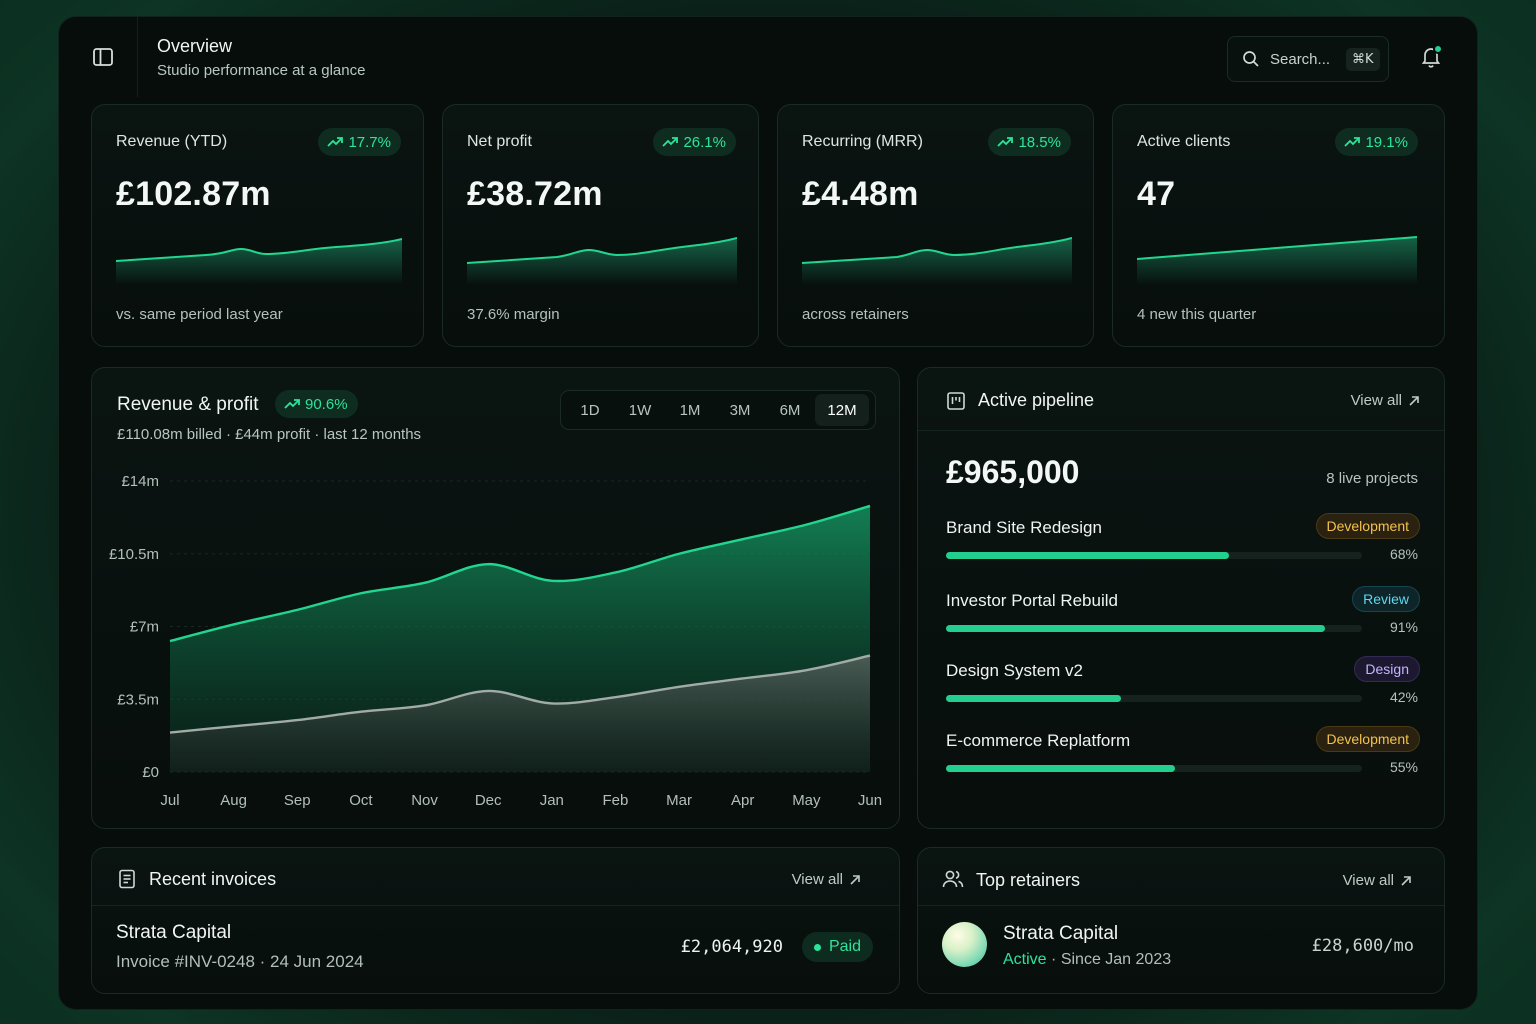 This screenshot has height=1024, width=1536. What do you see at coordinates (513, 314) in the screenshot?
I see `kpi-footnote: 37.6% margin` at bounding box center [513, 314].